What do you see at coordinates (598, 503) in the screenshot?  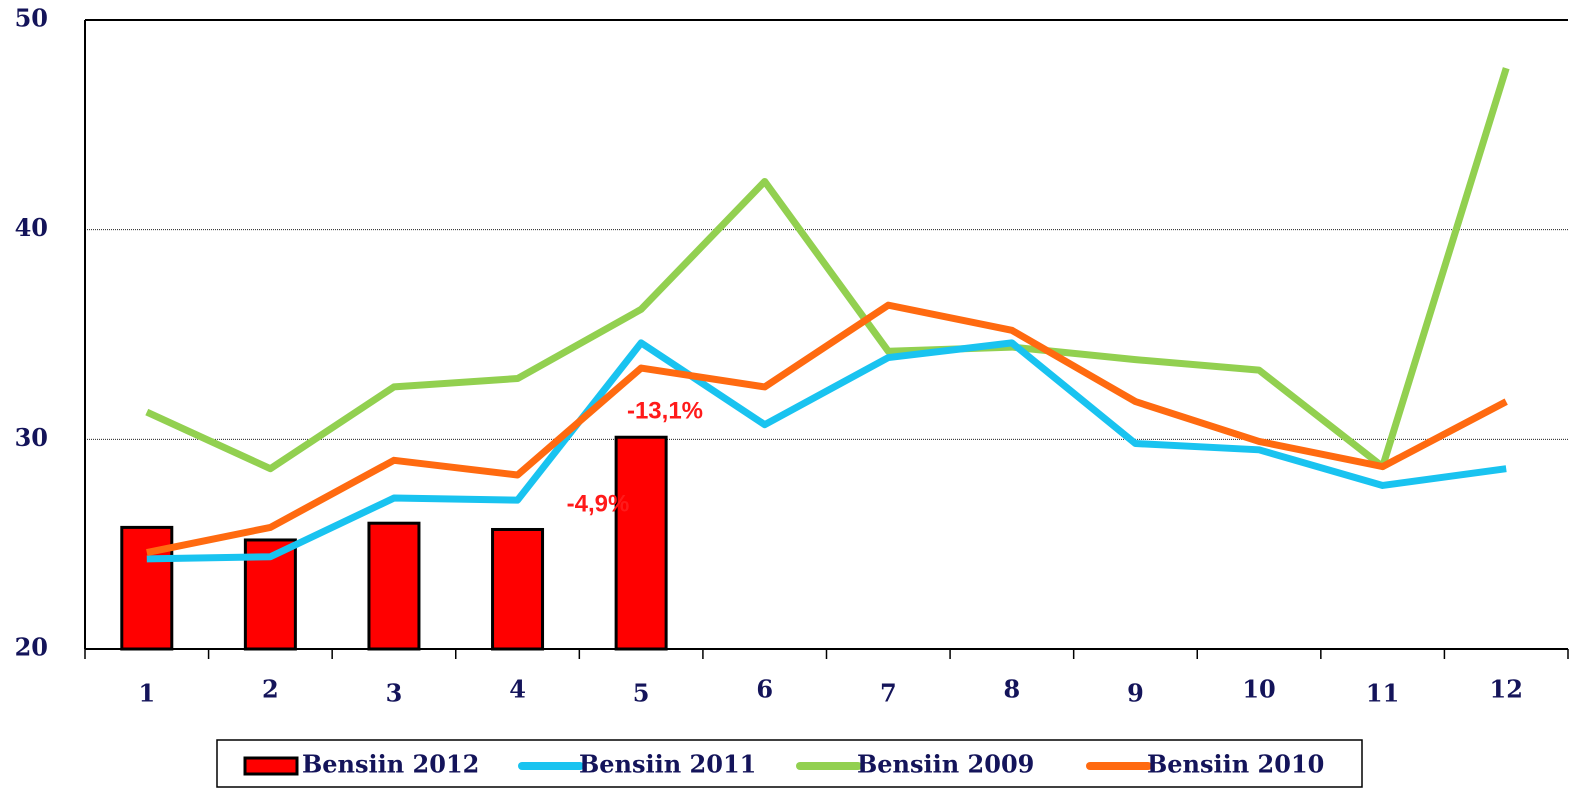 I see `annotation: -4,9%` at bounding box center [598, 503].